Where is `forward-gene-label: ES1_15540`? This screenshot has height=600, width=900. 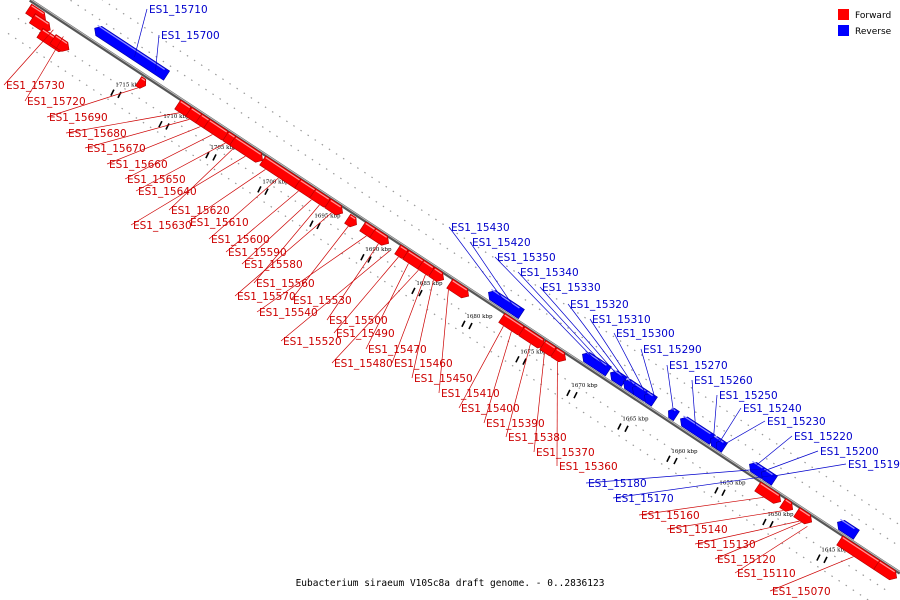 forward-gene-label: ES1_15540 is located at coordinates (288, 313).